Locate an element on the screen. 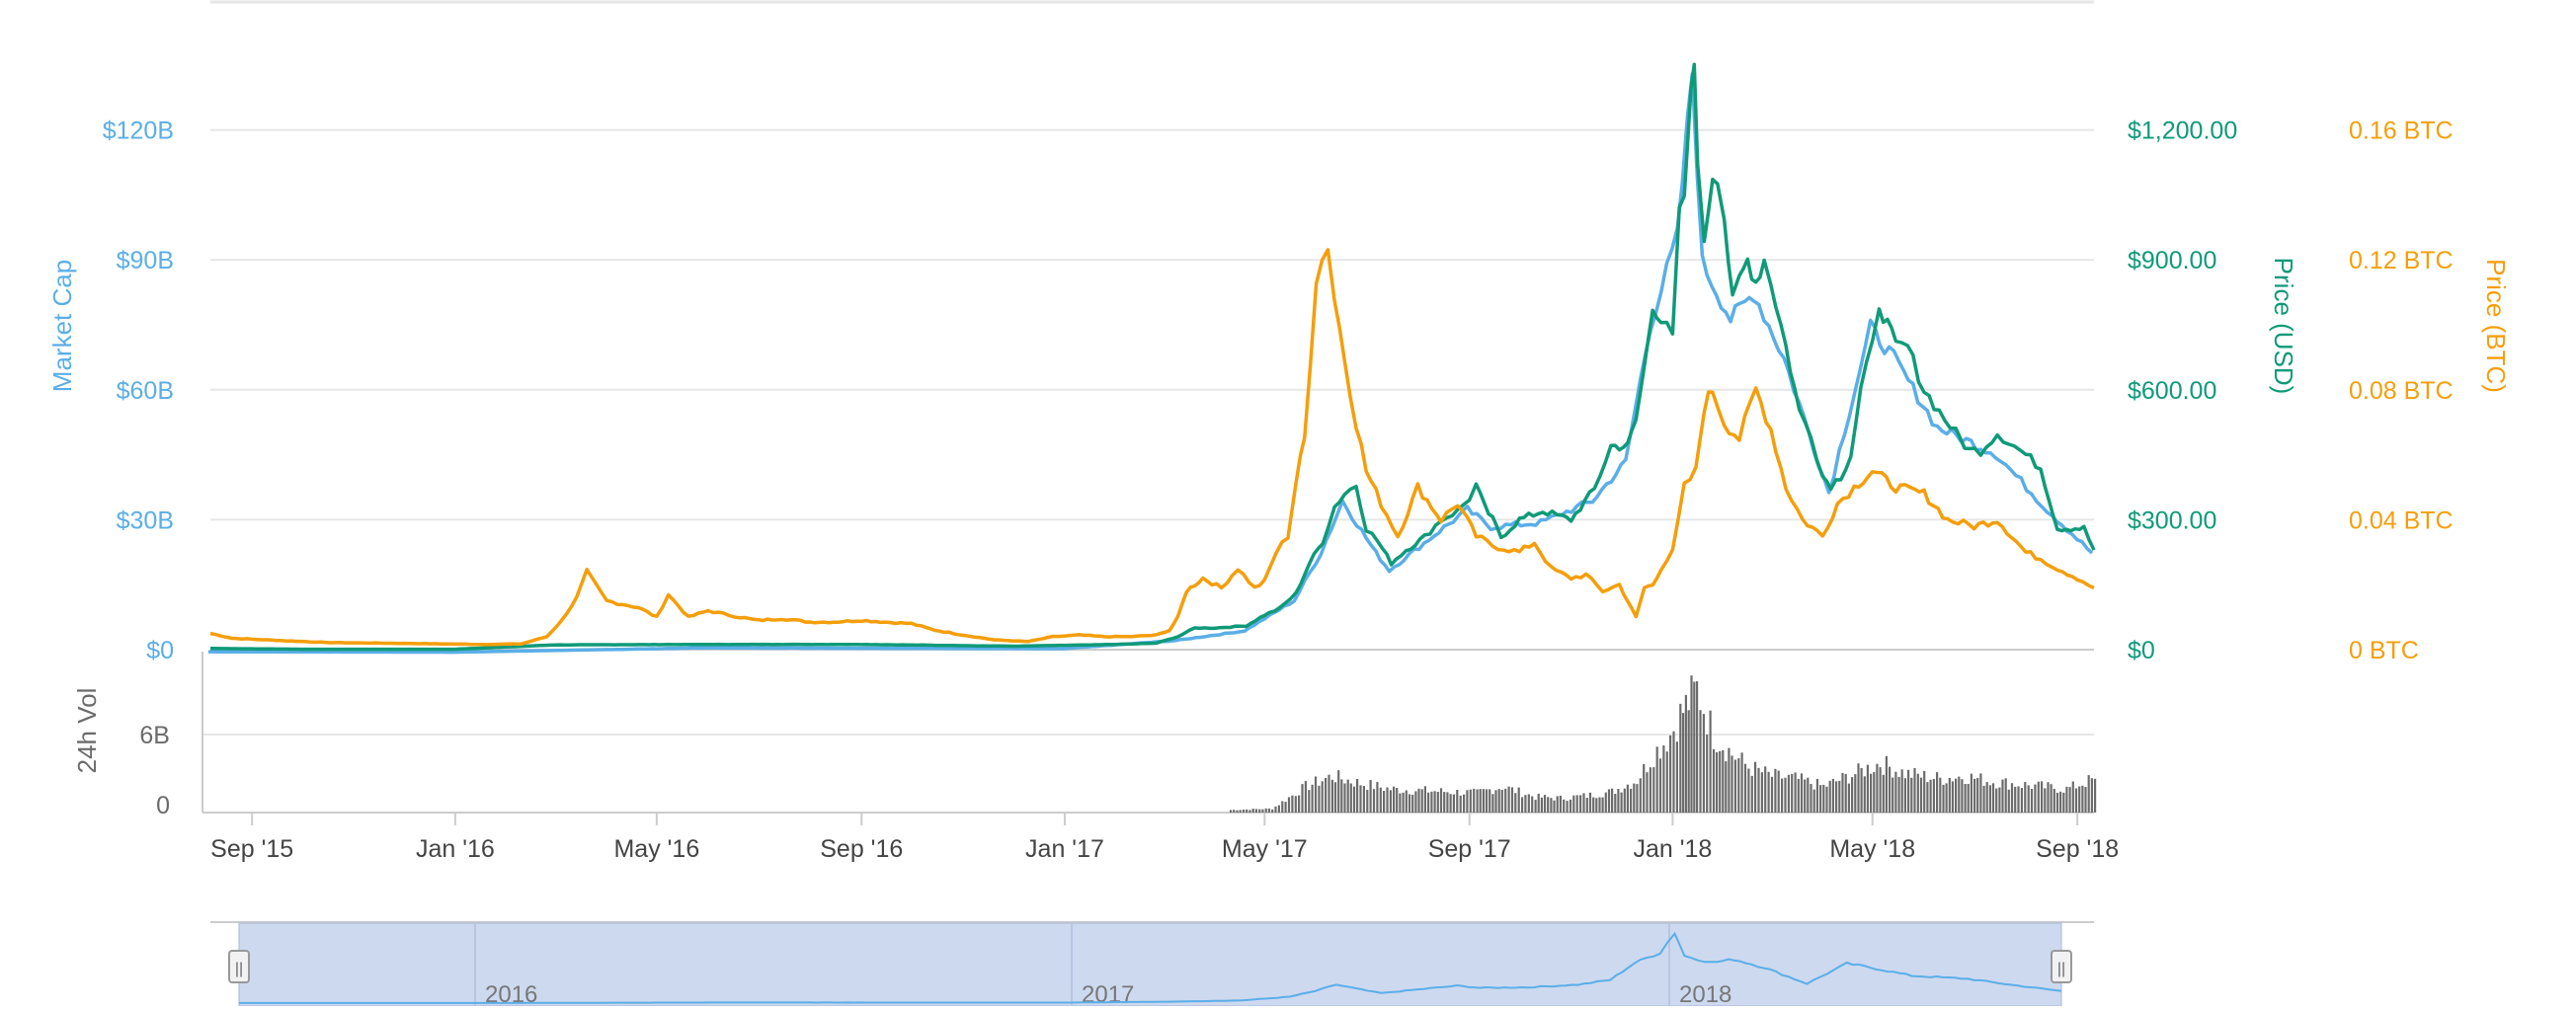 The width and height of the screenshot is (2576, 1011). volume-tick-label: 0 is located at coordinates (163, 805).